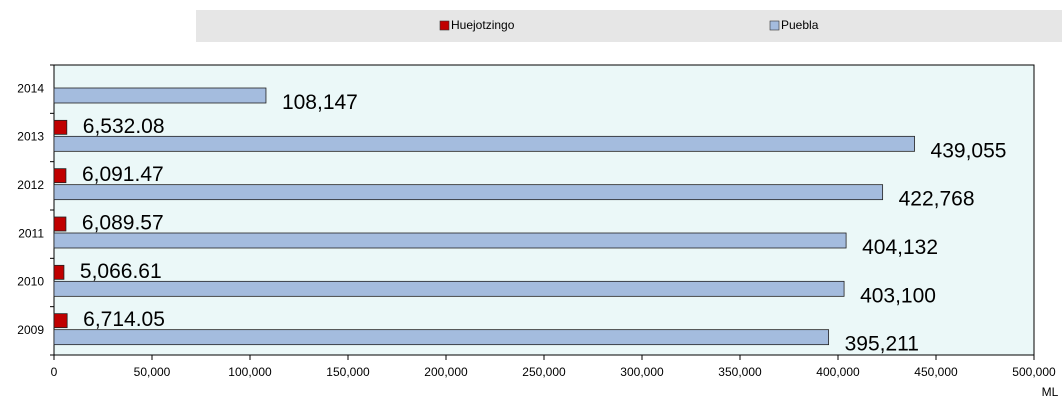  I want to click on value-label: 404,132, so click(900, 247).